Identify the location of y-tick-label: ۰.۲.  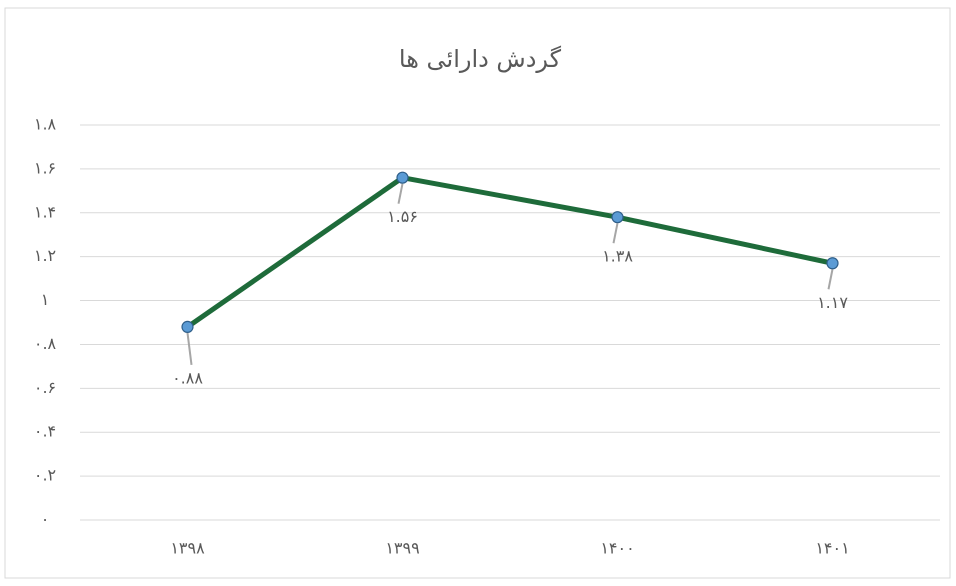
(45, 475).